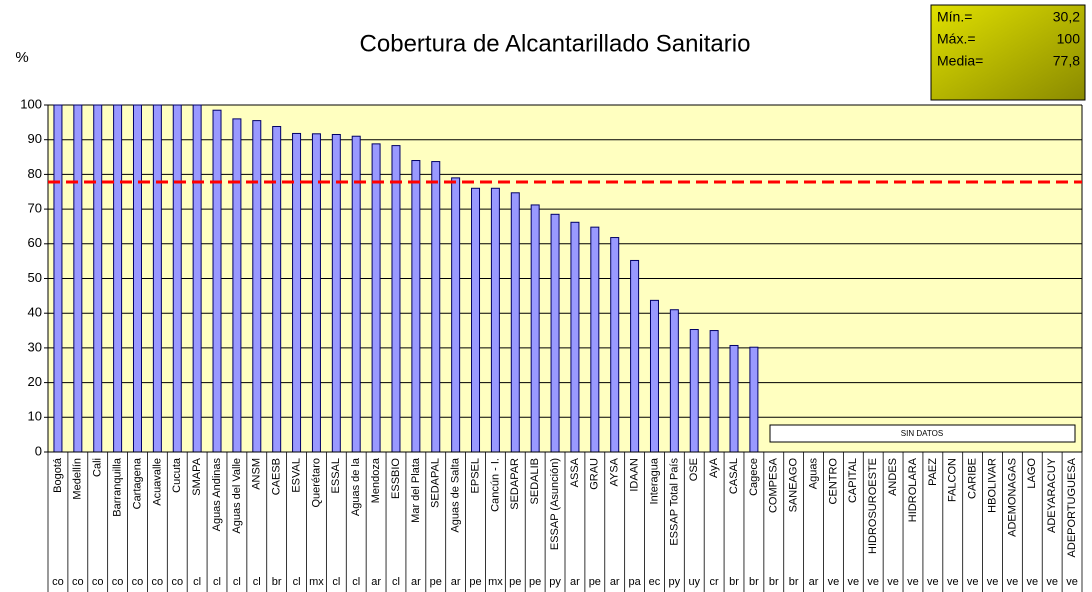  Describe the element at coordinates (635, 475) in the screenshot. I see `x-tick-label: IDAAN` at that location.